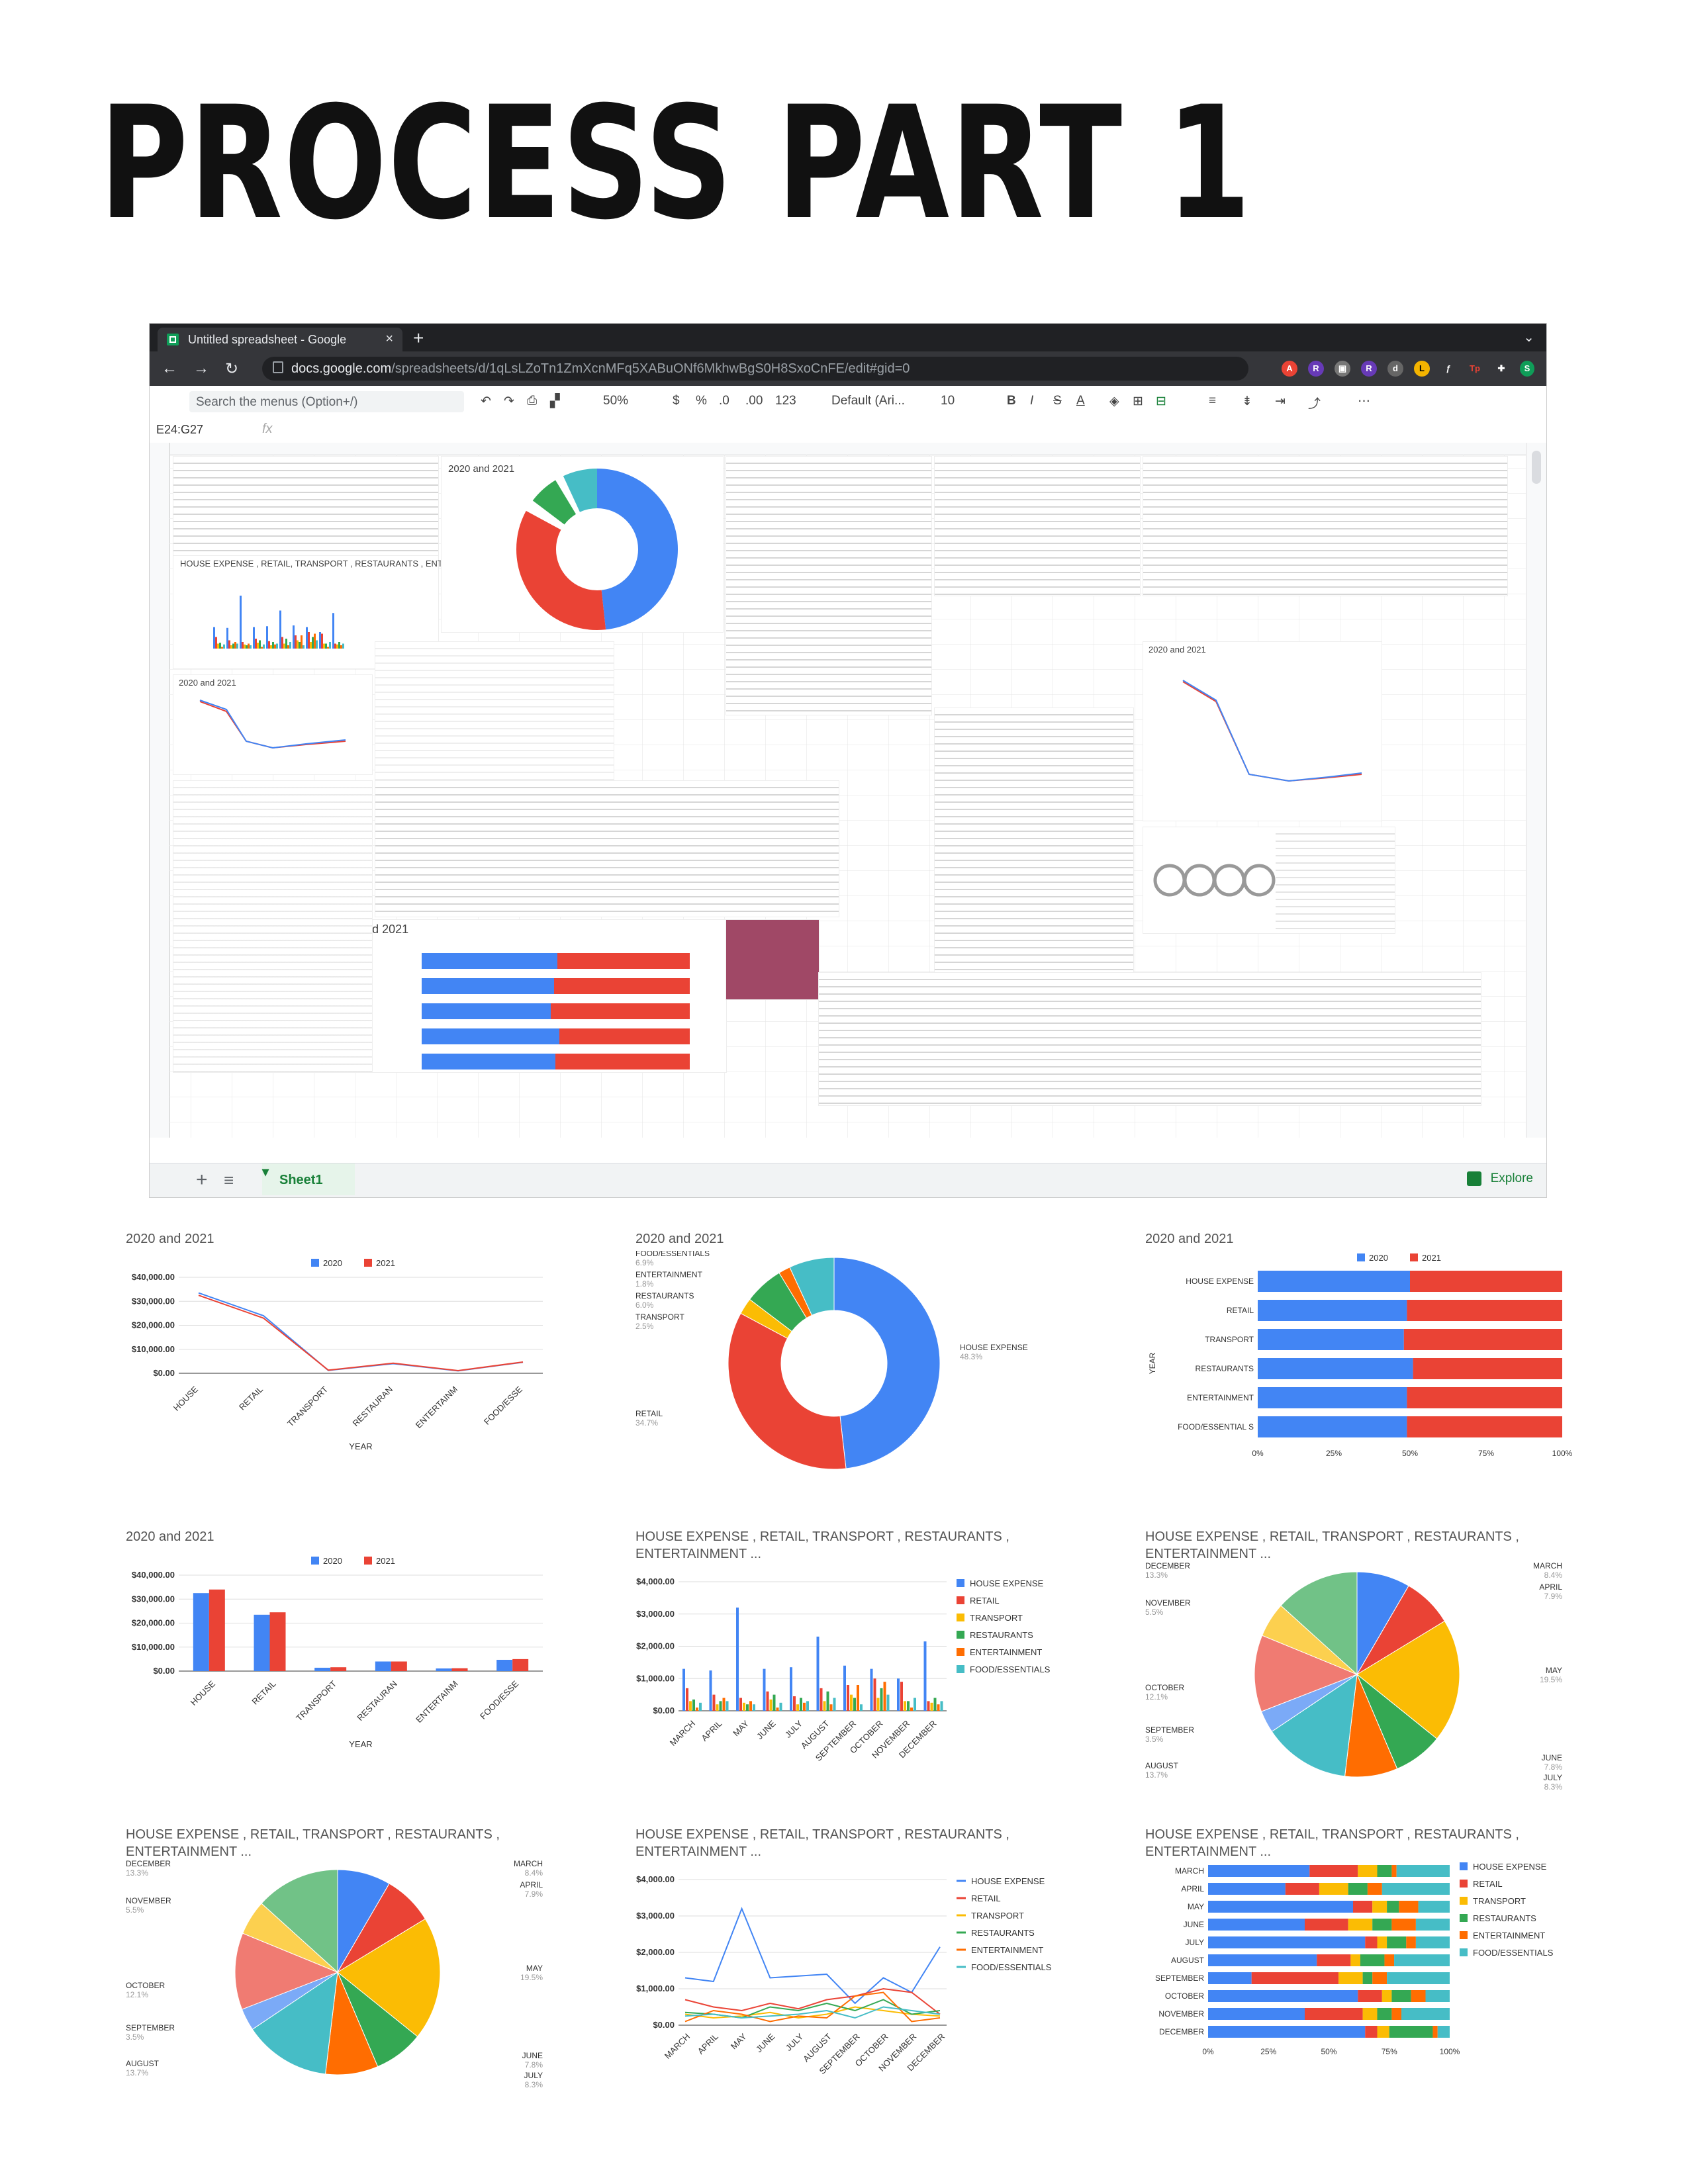 The image size is (1688, 2184). What do you see at coordinates (1395, 369) in the screenshot?
I see `extension-icon: d` at bounding box center [1395, 369].